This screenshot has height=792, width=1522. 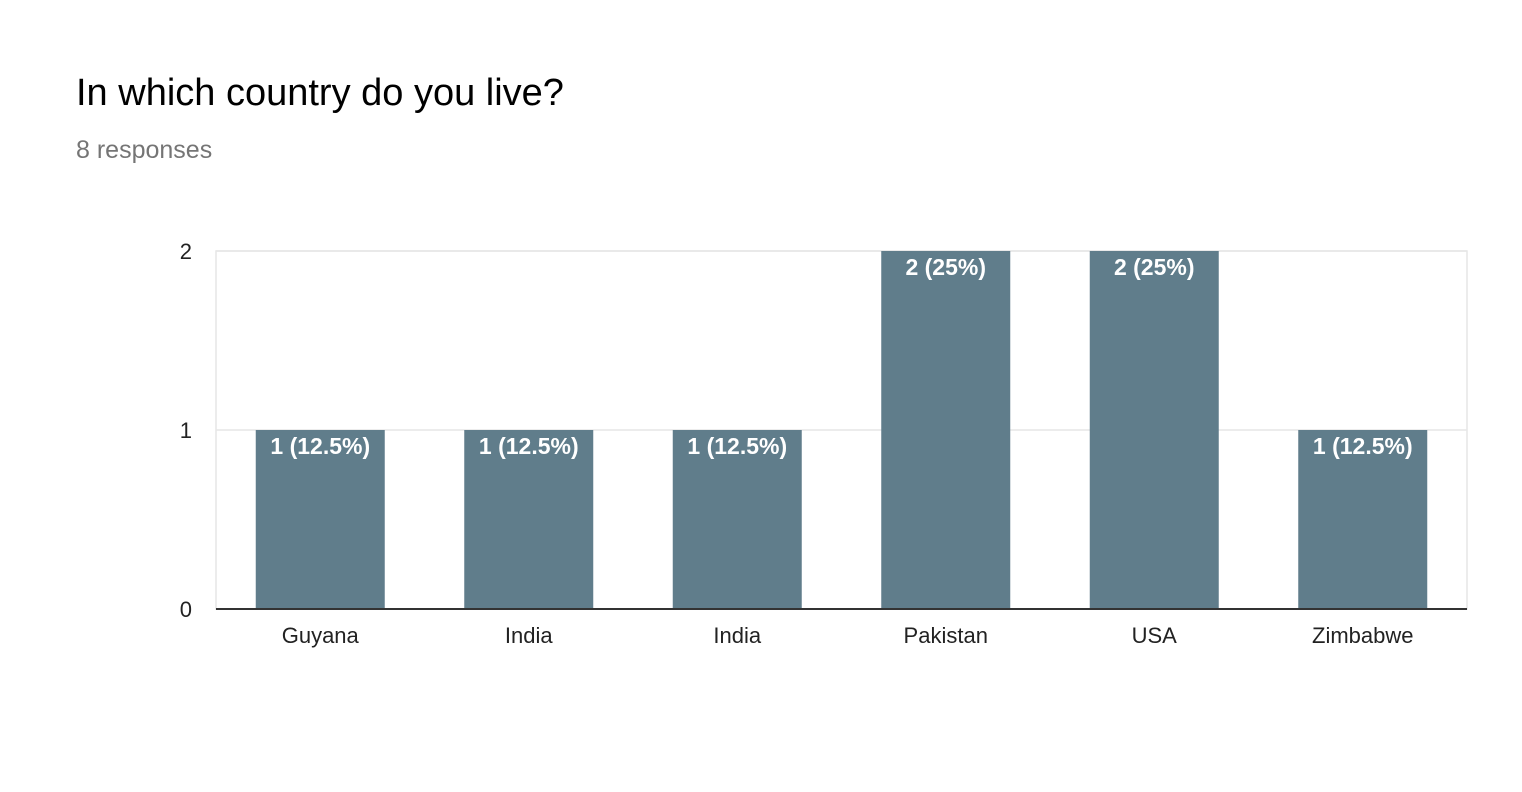 I want to click on x-category-label: Guyana, so click(x=321, y=635).